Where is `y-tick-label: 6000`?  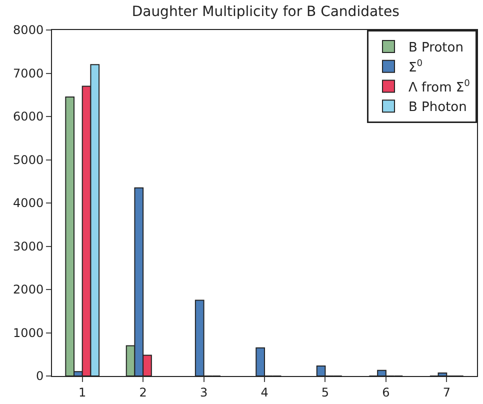
y-tick-label: 6000 is located at coordinates (28, 117).